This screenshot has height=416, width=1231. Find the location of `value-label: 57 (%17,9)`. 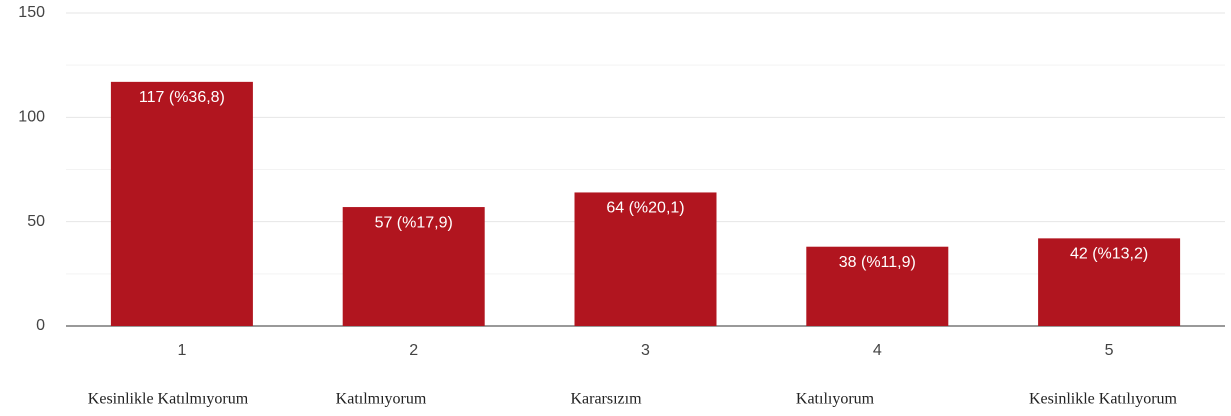

value-label: 57 (%17,9) is located at coordinates (414, 222).